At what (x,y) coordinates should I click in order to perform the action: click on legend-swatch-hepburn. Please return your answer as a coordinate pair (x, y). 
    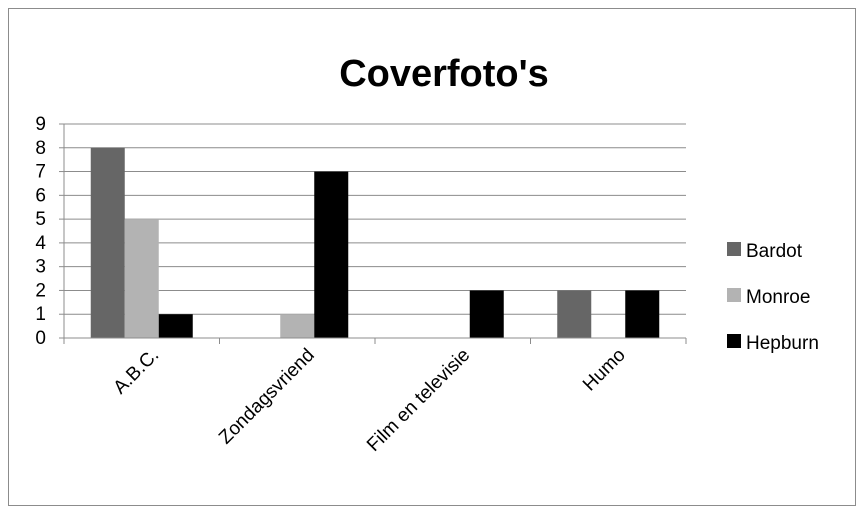
    Looking at the image, I should click on (734, 341).